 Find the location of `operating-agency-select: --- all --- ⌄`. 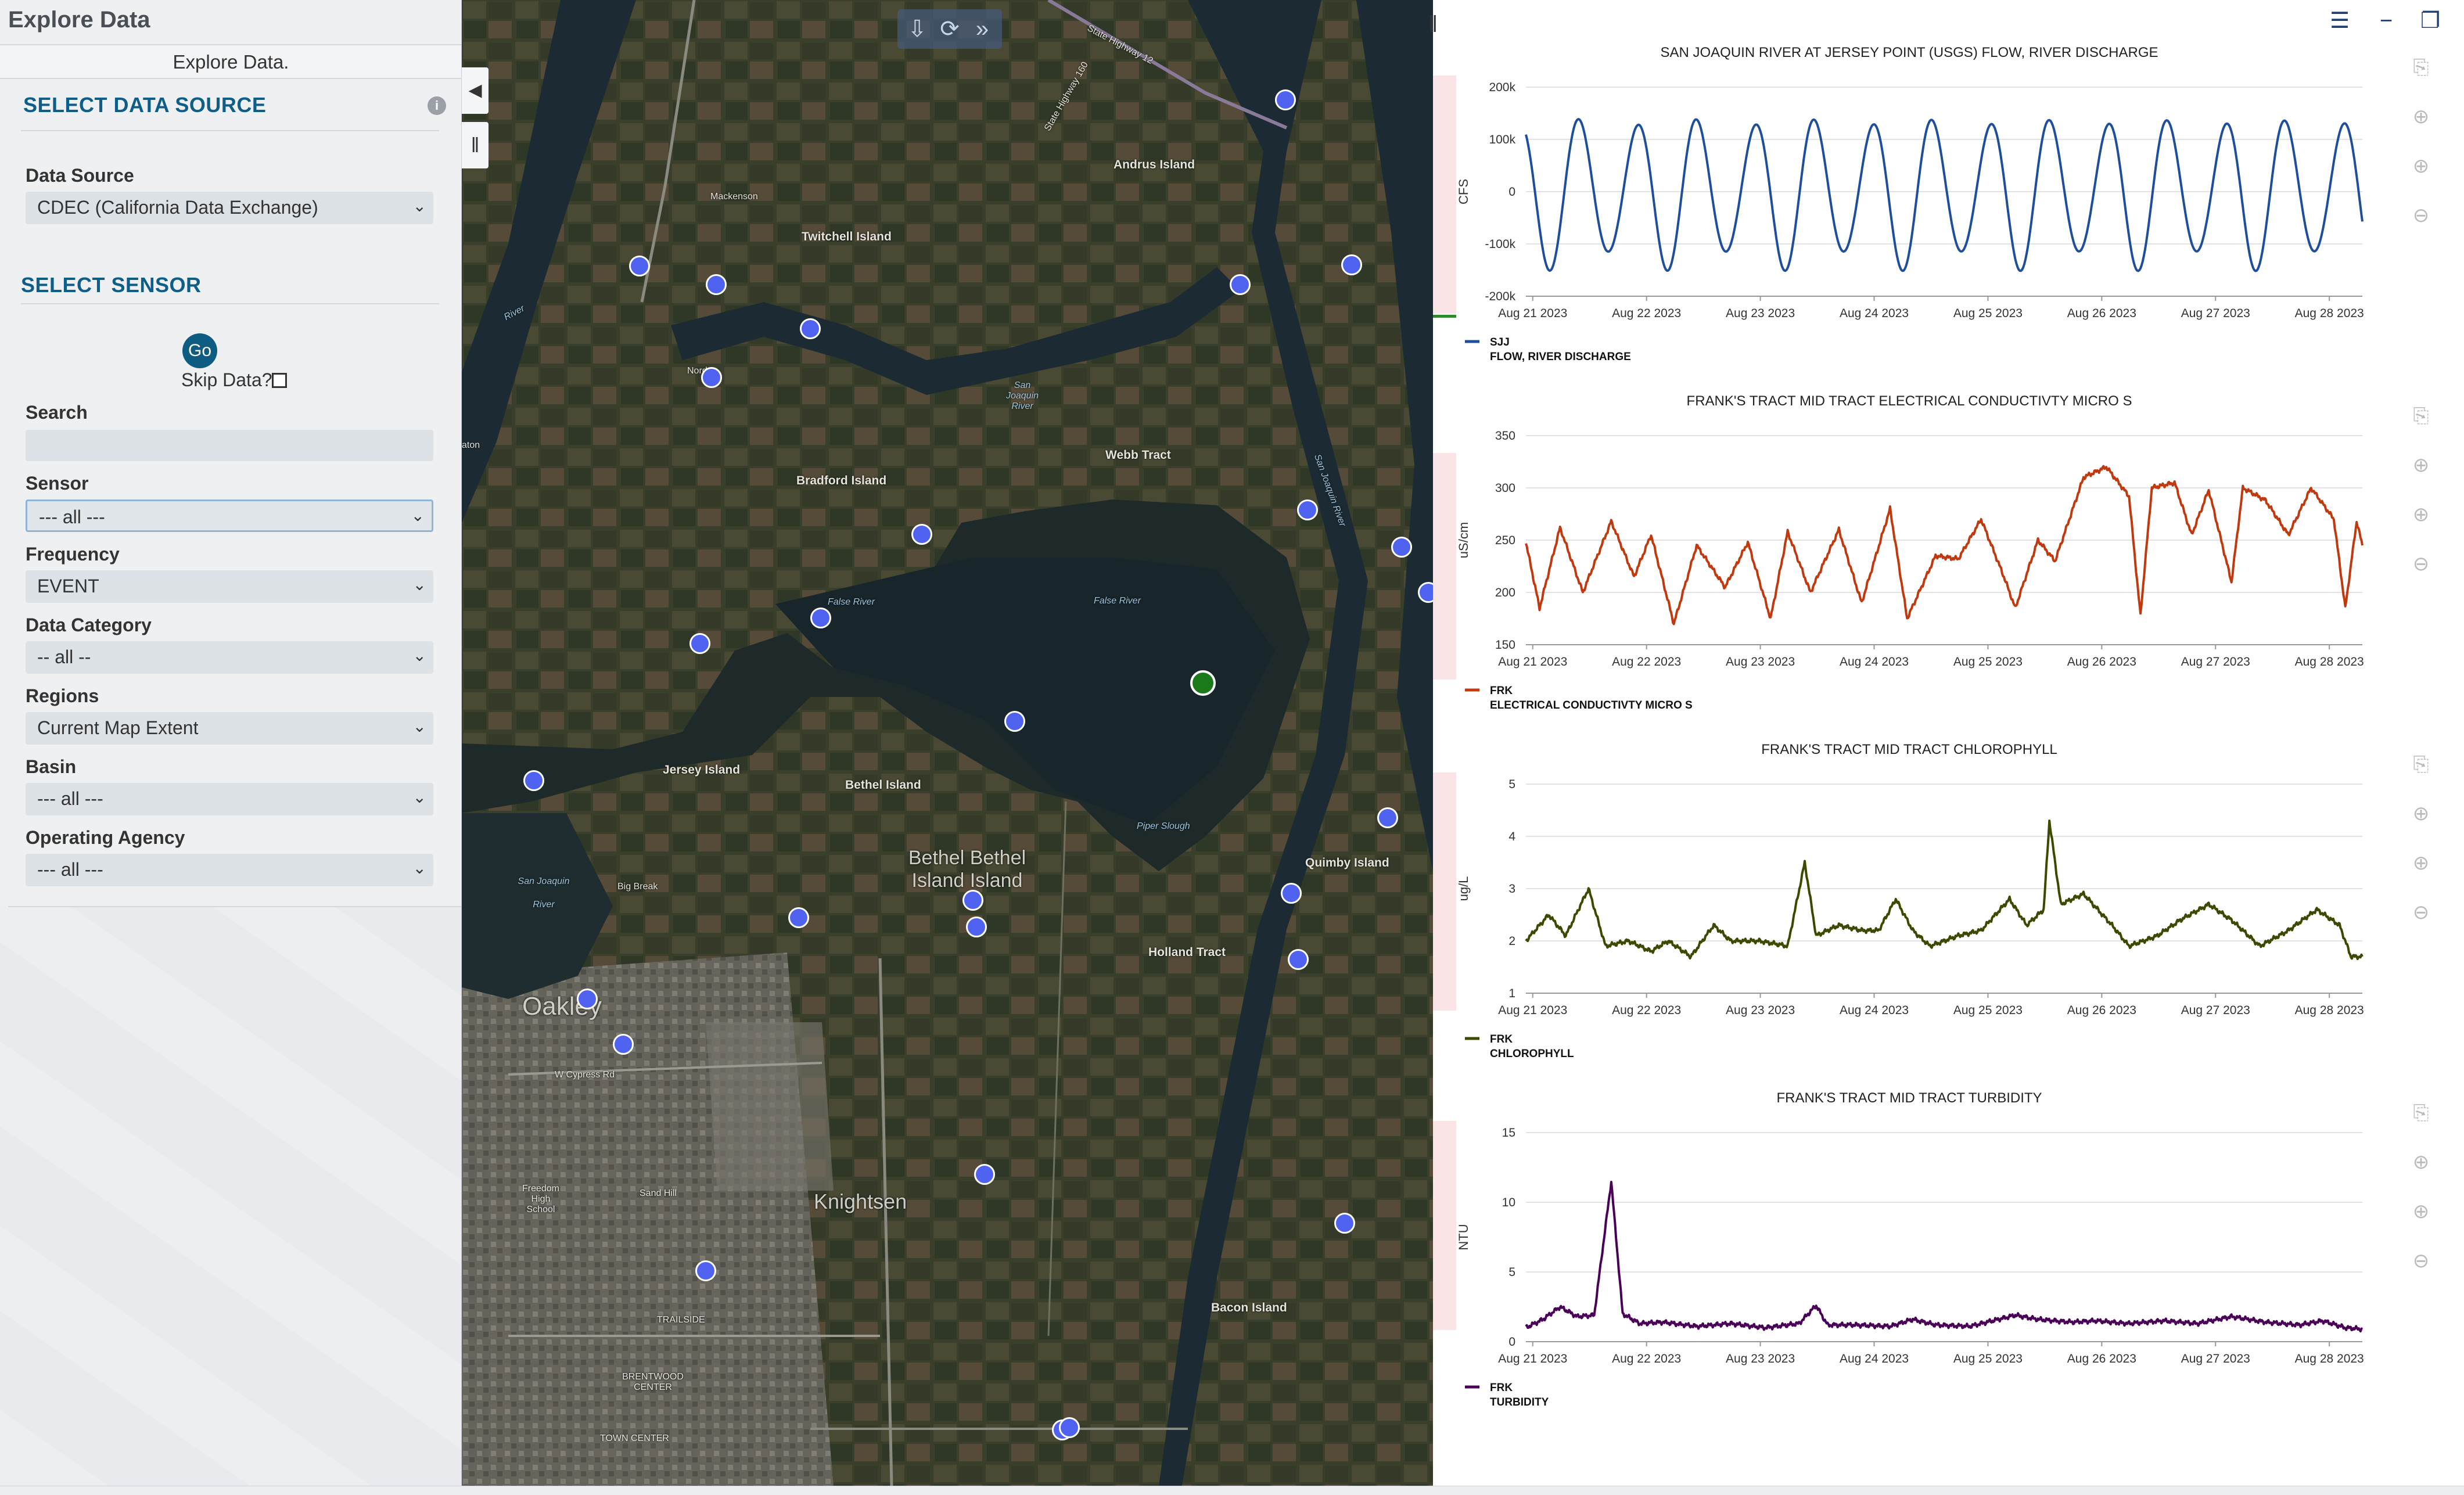

operating-agency-select: --- all --- ⌄ is located at coordinates (230, 870).